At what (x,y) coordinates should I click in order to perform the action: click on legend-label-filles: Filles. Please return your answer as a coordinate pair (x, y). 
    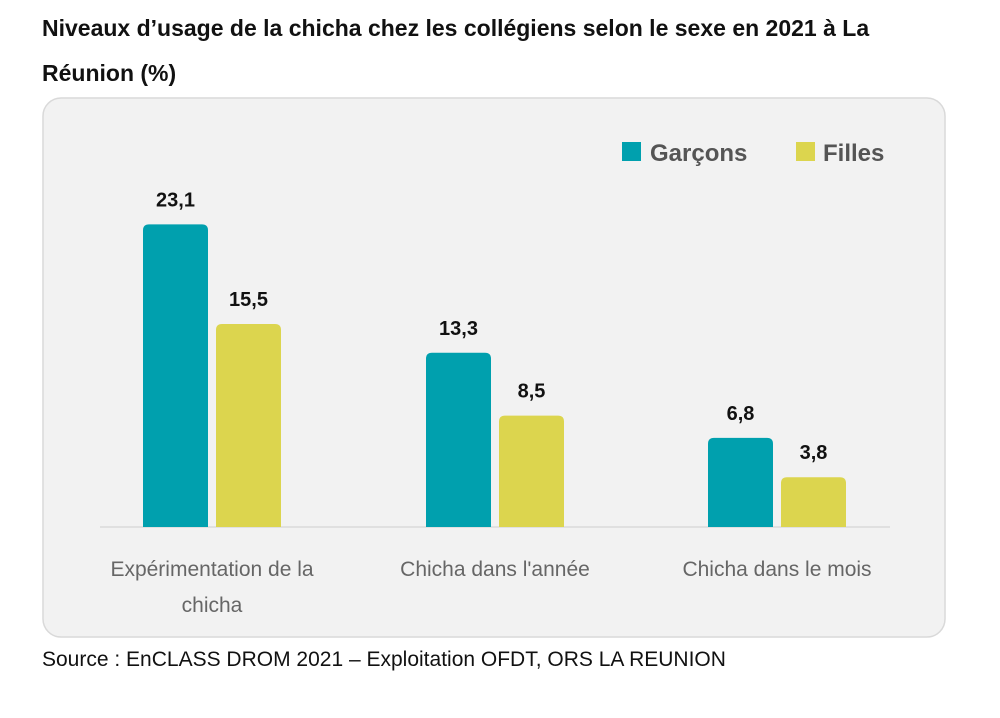
    Looking at the image, I should click on (853, 153).